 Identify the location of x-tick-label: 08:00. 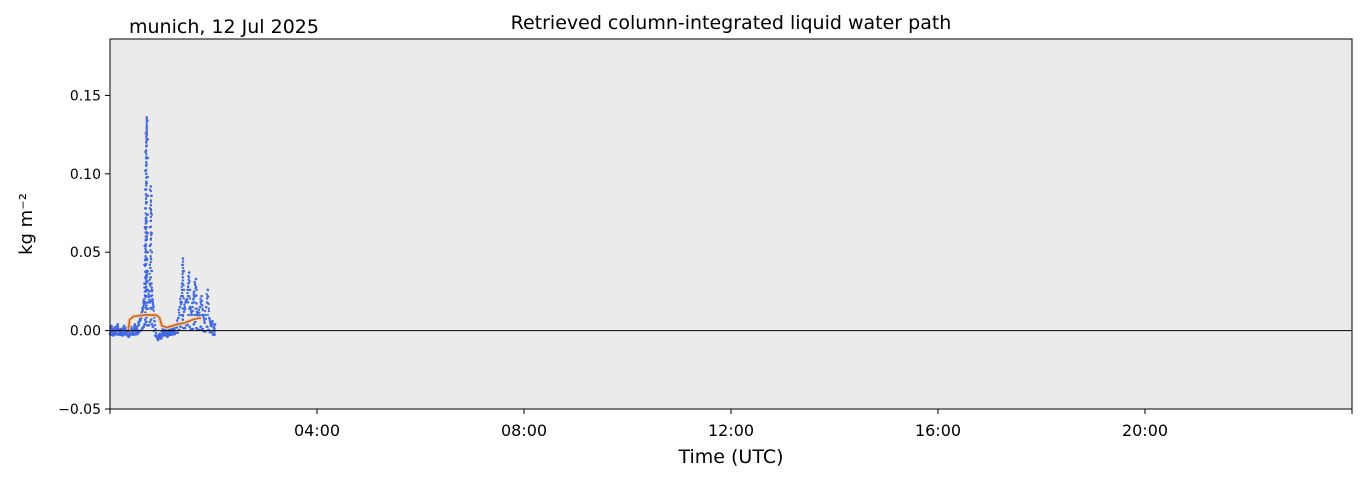
(524, 430).